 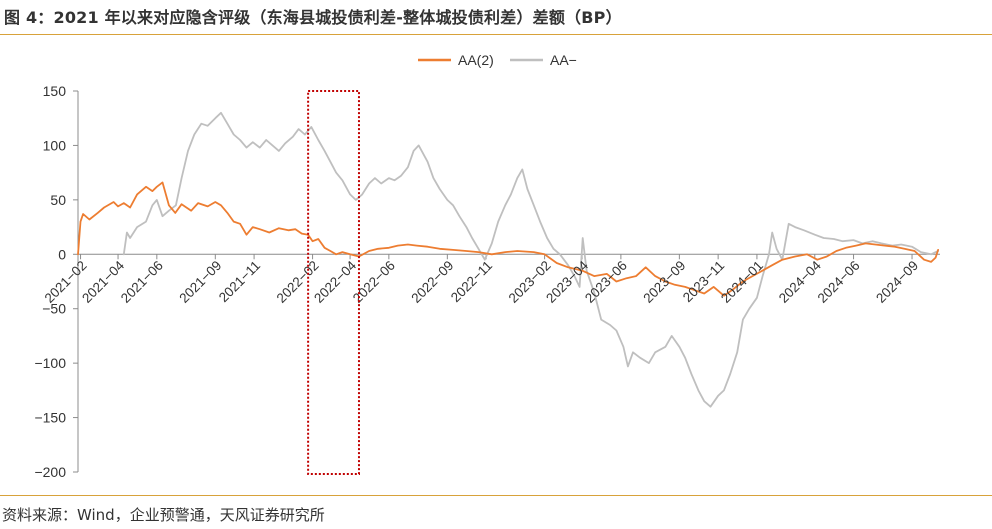 What do you see at coordinates (374, 282) in the screenshot?
I see `x-tick-label: 2022−06` at bounding box center [374, 282].